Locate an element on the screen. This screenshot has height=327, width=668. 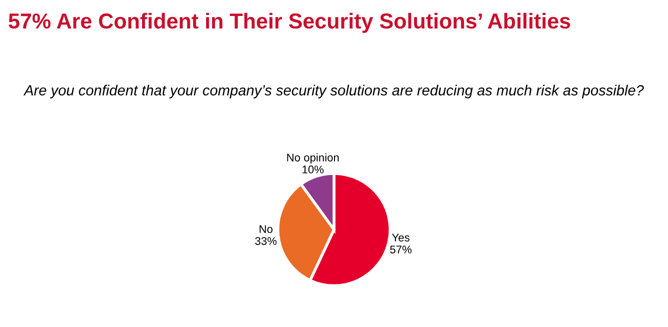
data-label: 10% is located at coordinates (313, 170).